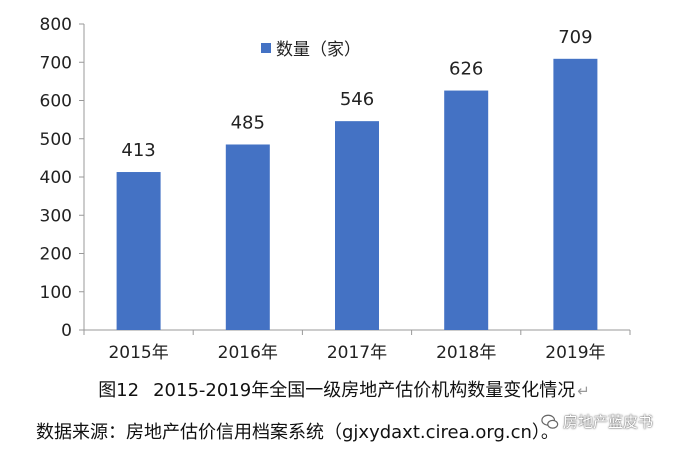  What do you see at coordinates (56, 140) in the screenshot?
I see `y-tick-label: 500` at bounding box center [56, 140].